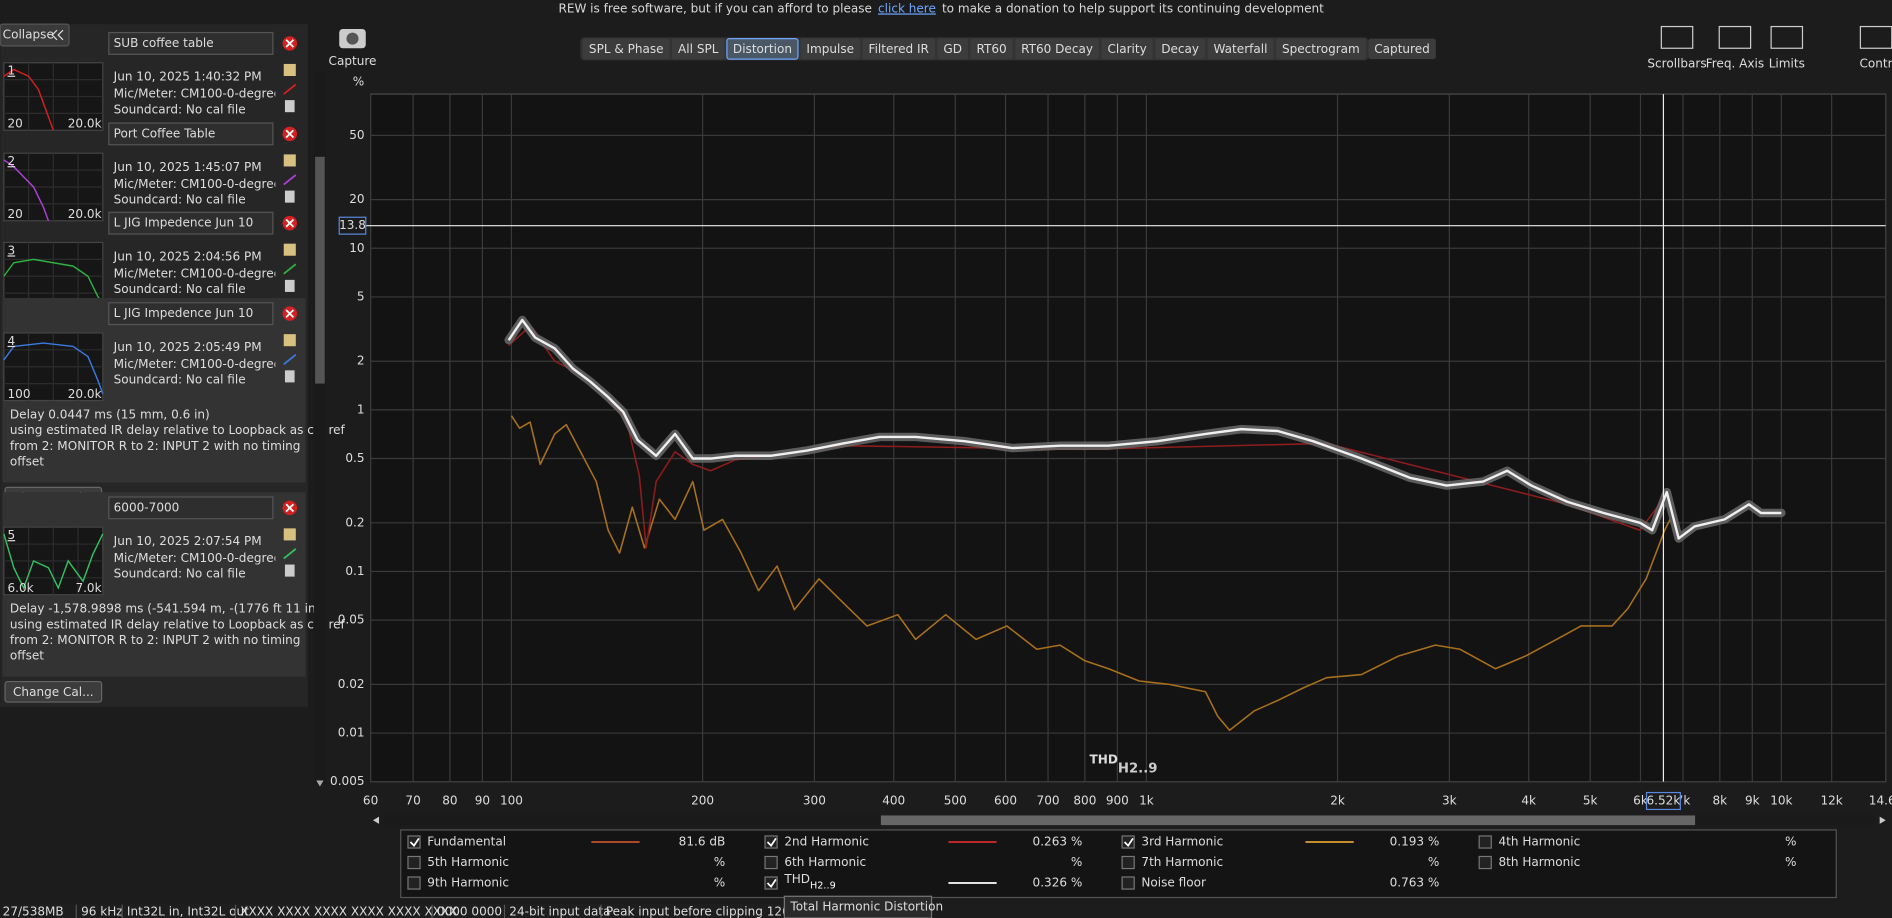 The width and height of the screenshot is (1892, 918). Describe the element at coordinates (1005, 800) in the screenshot. I see `x-tick-label: 600` at that location.